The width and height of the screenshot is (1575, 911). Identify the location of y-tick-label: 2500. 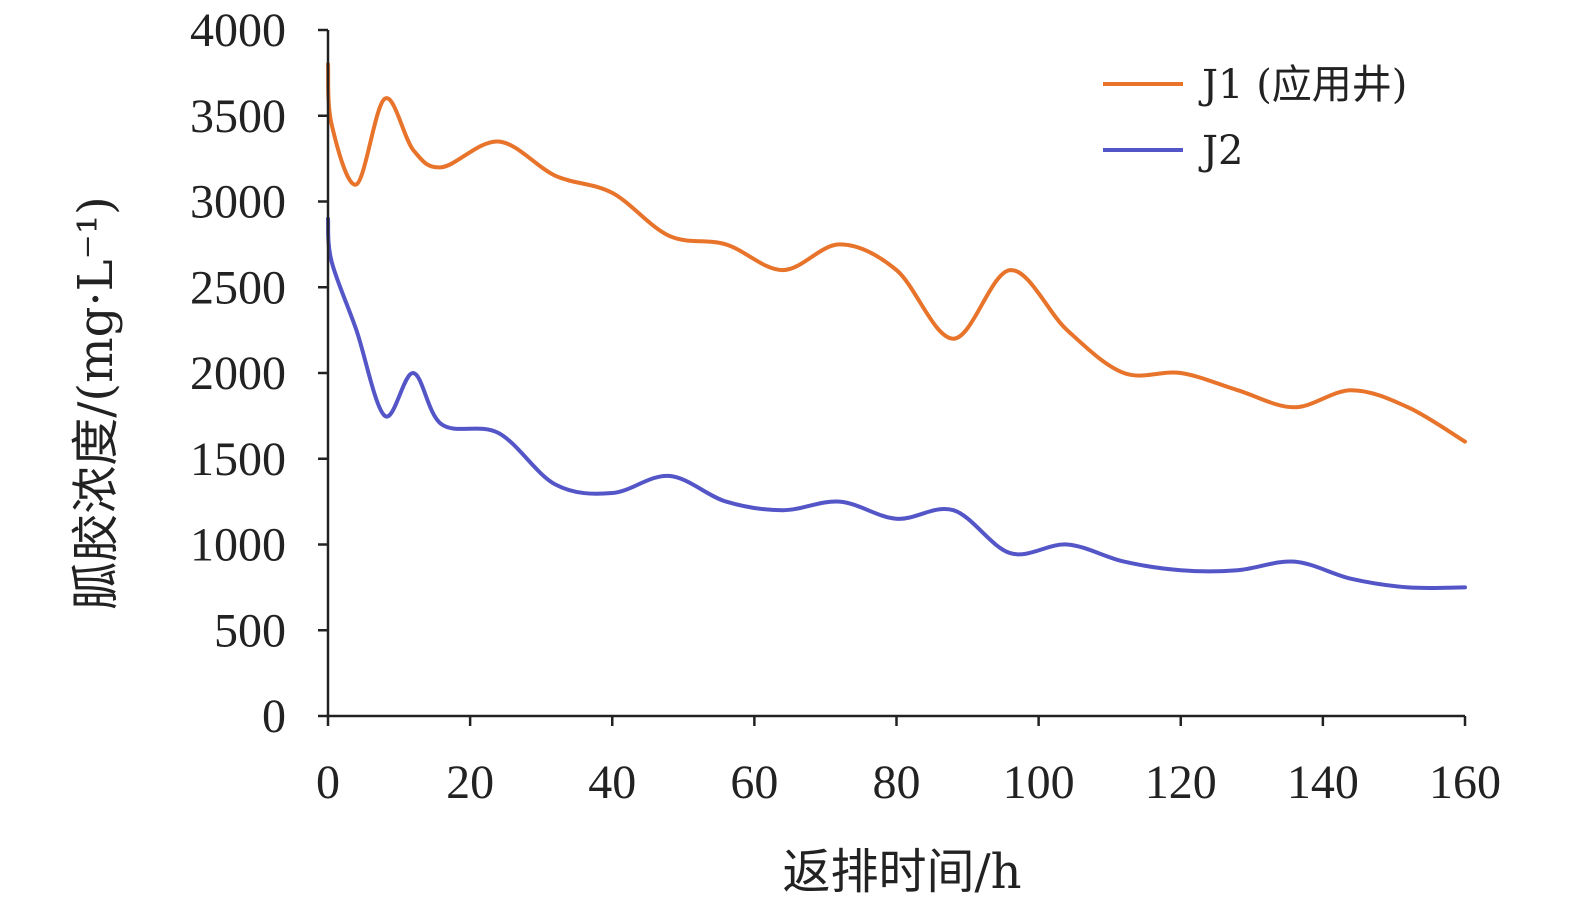
(238, 287).